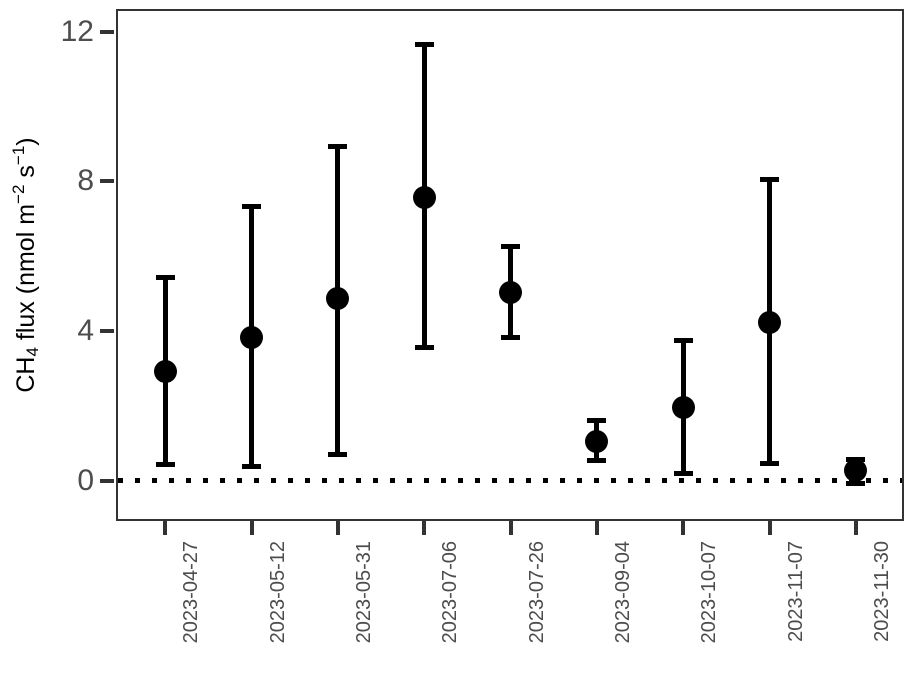  I want to click on x-axis-tick-label-text: 2023-05-12, so click(277, 592).